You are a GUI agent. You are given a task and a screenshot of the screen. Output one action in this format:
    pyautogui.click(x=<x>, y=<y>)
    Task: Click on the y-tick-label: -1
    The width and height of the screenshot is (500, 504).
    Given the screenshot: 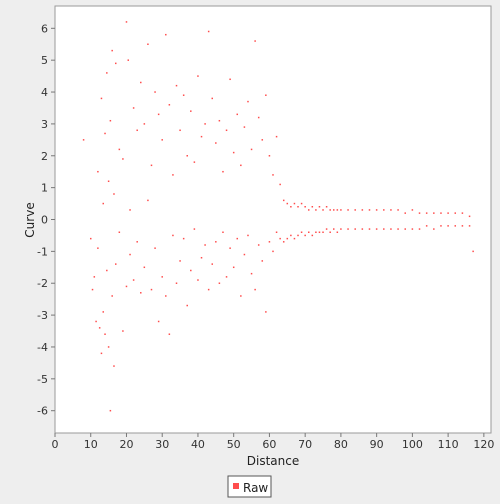 What is the action you would take?
    pyautogui.click(x=42, y=251)
    